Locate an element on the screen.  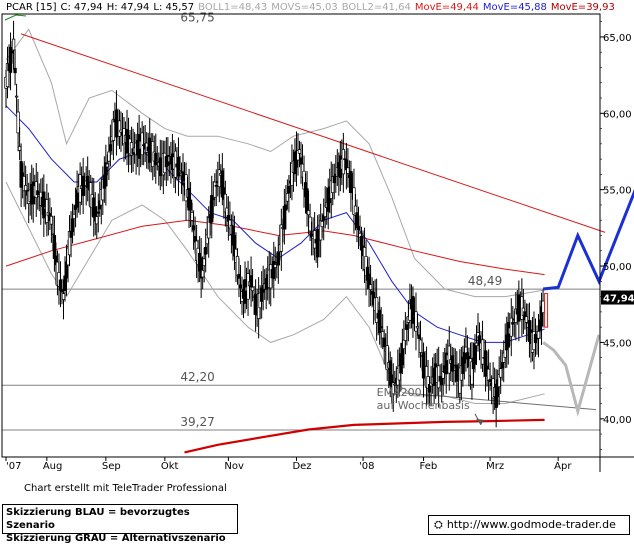
x-tick-label: Apr is located at coordinates (563, 466).